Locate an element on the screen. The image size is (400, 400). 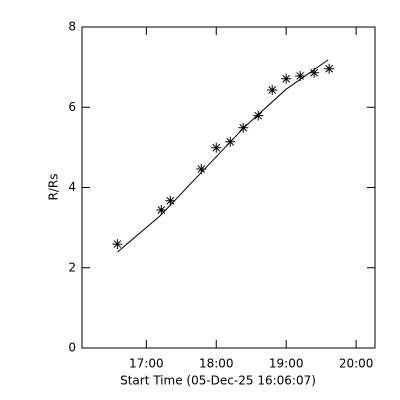
y-tick-label: 2 is located at coordinates (72, 267).